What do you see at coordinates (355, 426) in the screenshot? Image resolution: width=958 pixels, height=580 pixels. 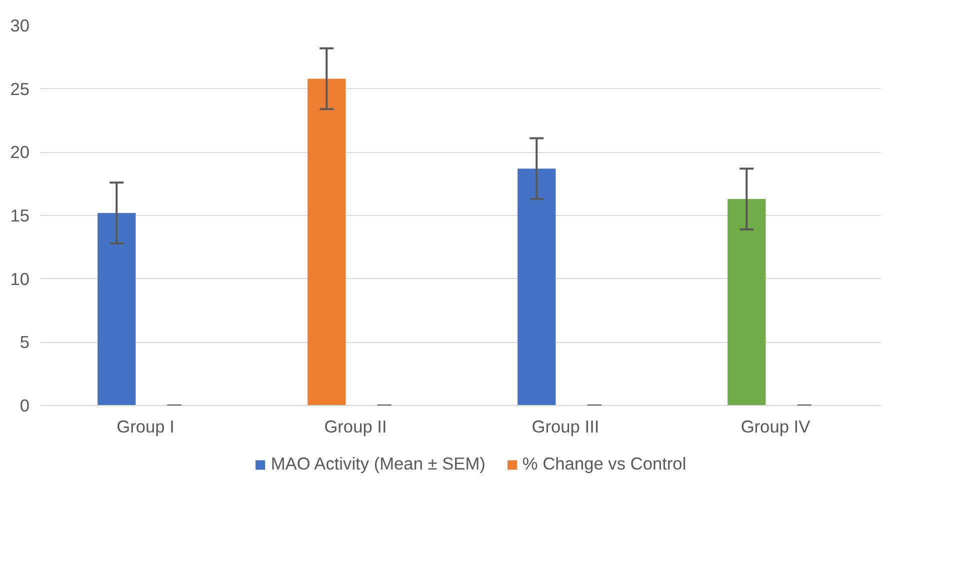 I see `x-tick-label: Group II` at bounding box center [355, 426].